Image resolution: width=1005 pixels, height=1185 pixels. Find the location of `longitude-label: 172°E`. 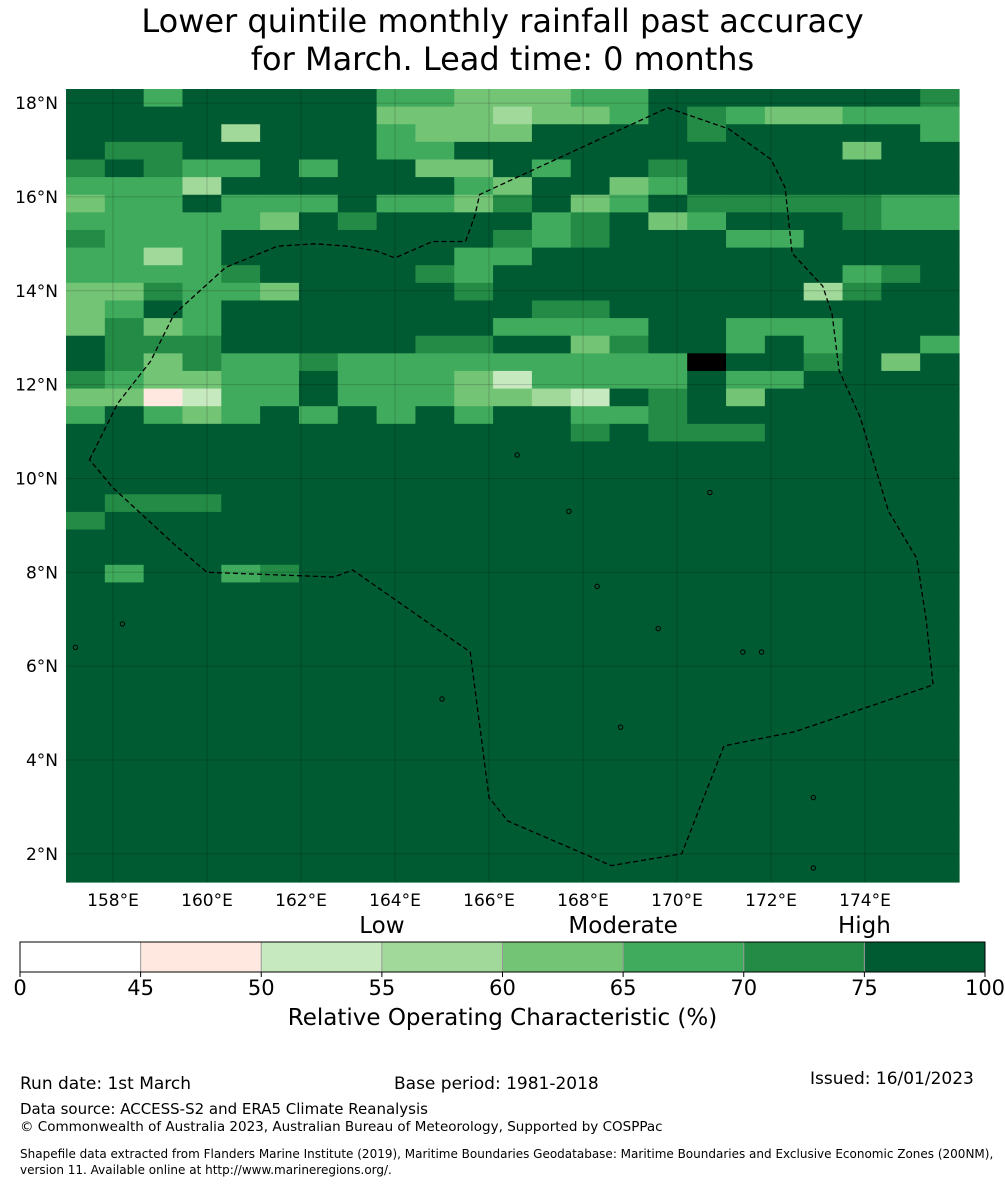

longitude-label: 172°E is located at coordinates (771, 901).